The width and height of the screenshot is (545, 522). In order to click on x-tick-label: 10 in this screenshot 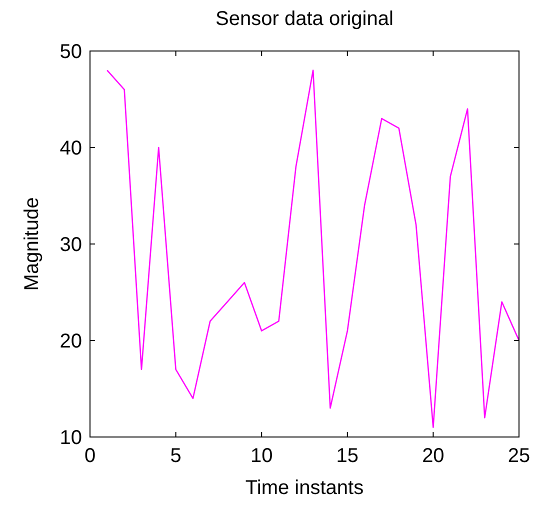, I will do `click(261, 456)`.